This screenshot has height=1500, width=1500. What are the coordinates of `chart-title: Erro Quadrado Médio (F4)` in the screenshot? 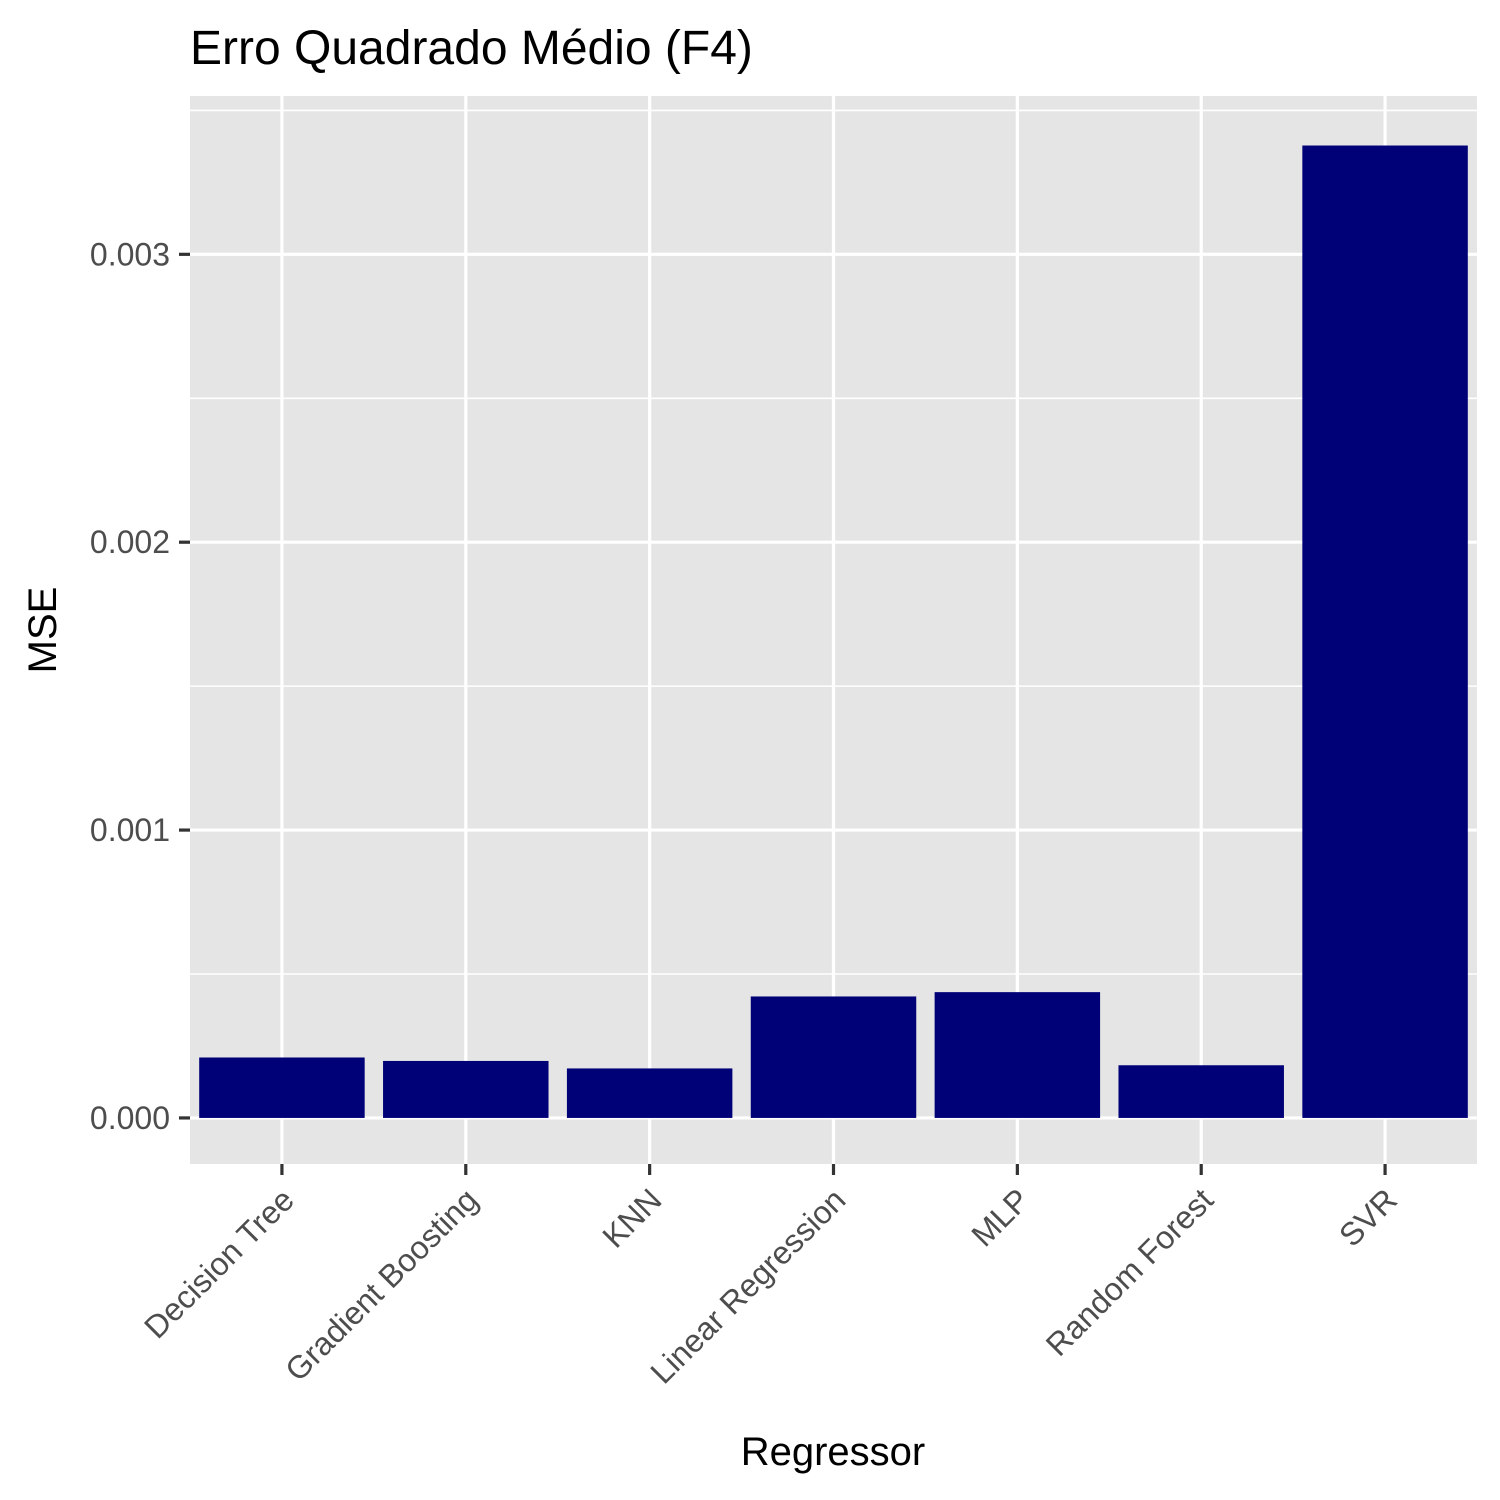 It's located at (471, 48).